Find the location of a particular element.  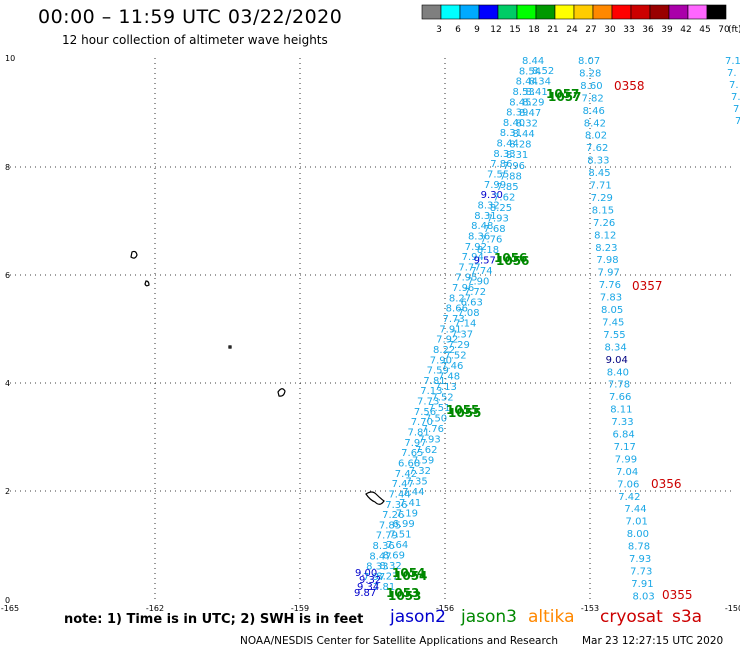

track-swh-label: 8.41 is located at coordinates (537, 92).